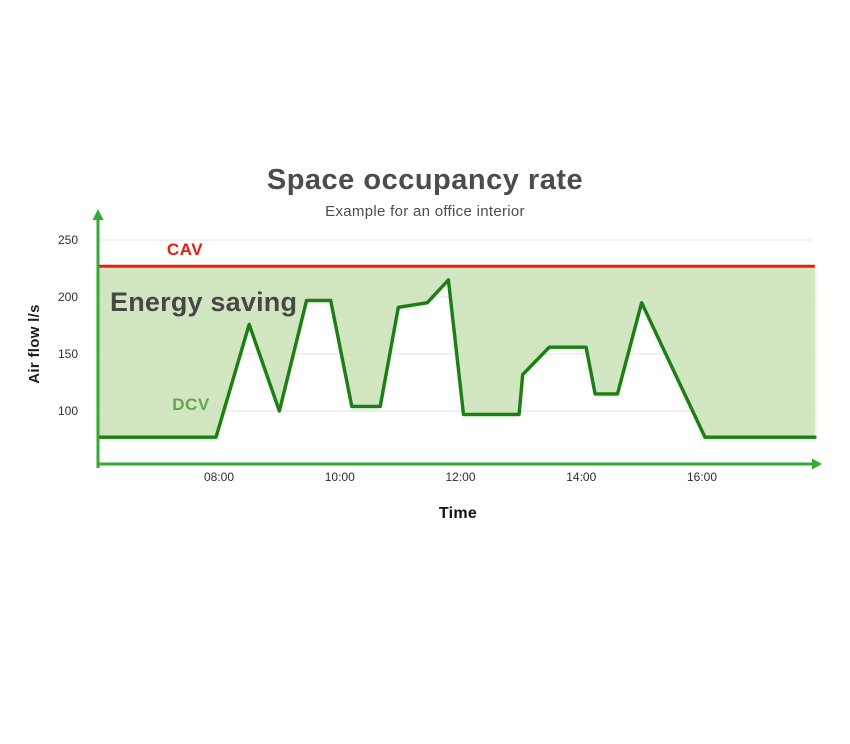 This screenshot has height=744, width=850. I want to click on y-axis-arrow-icon, so click(98, 214).